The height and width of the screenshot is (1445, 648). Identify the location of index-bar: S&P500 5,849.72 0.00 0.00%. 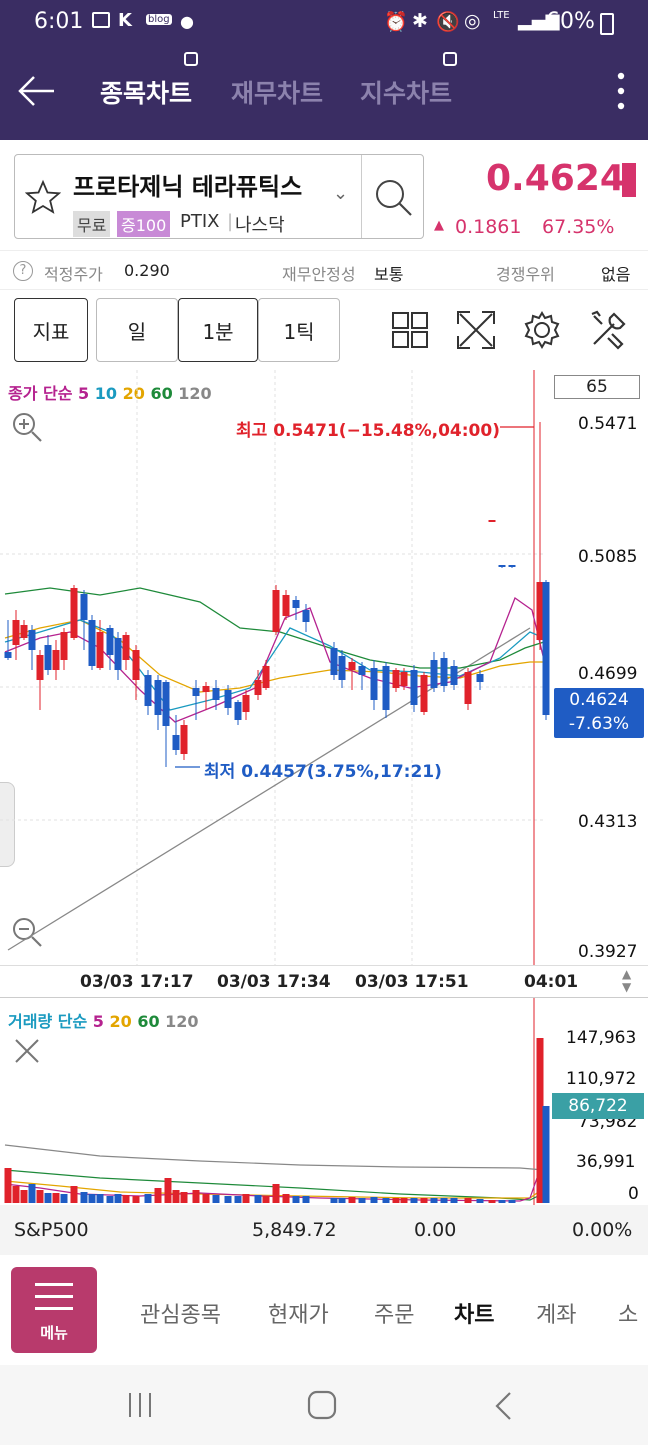
(324, 1230).